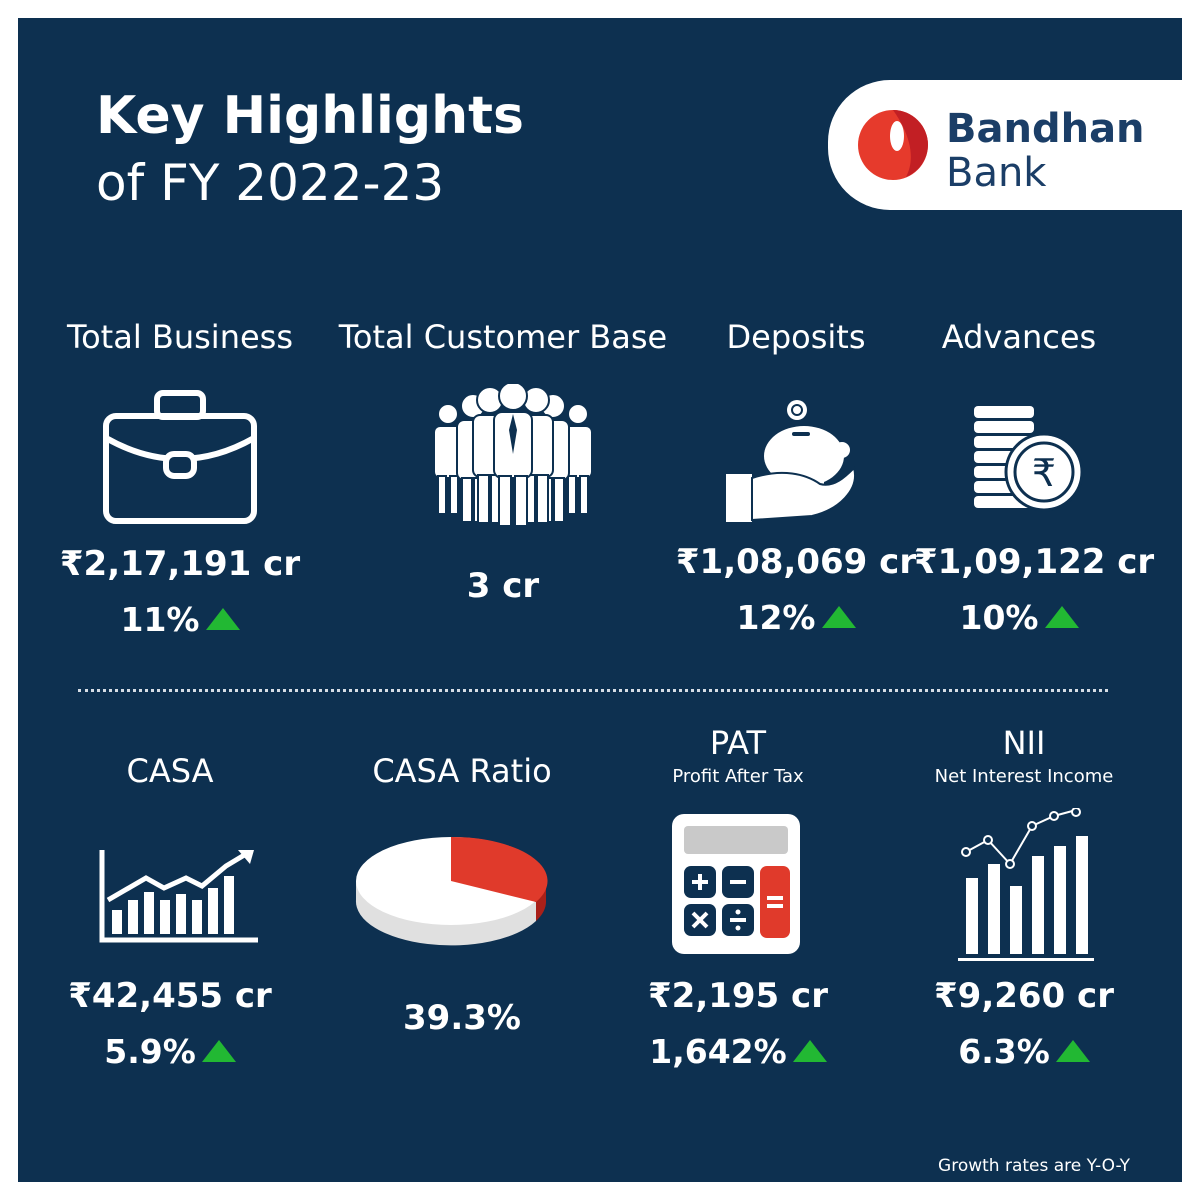  I want to click on metric-growth-value: 6.3%, so click(1004, 1051).